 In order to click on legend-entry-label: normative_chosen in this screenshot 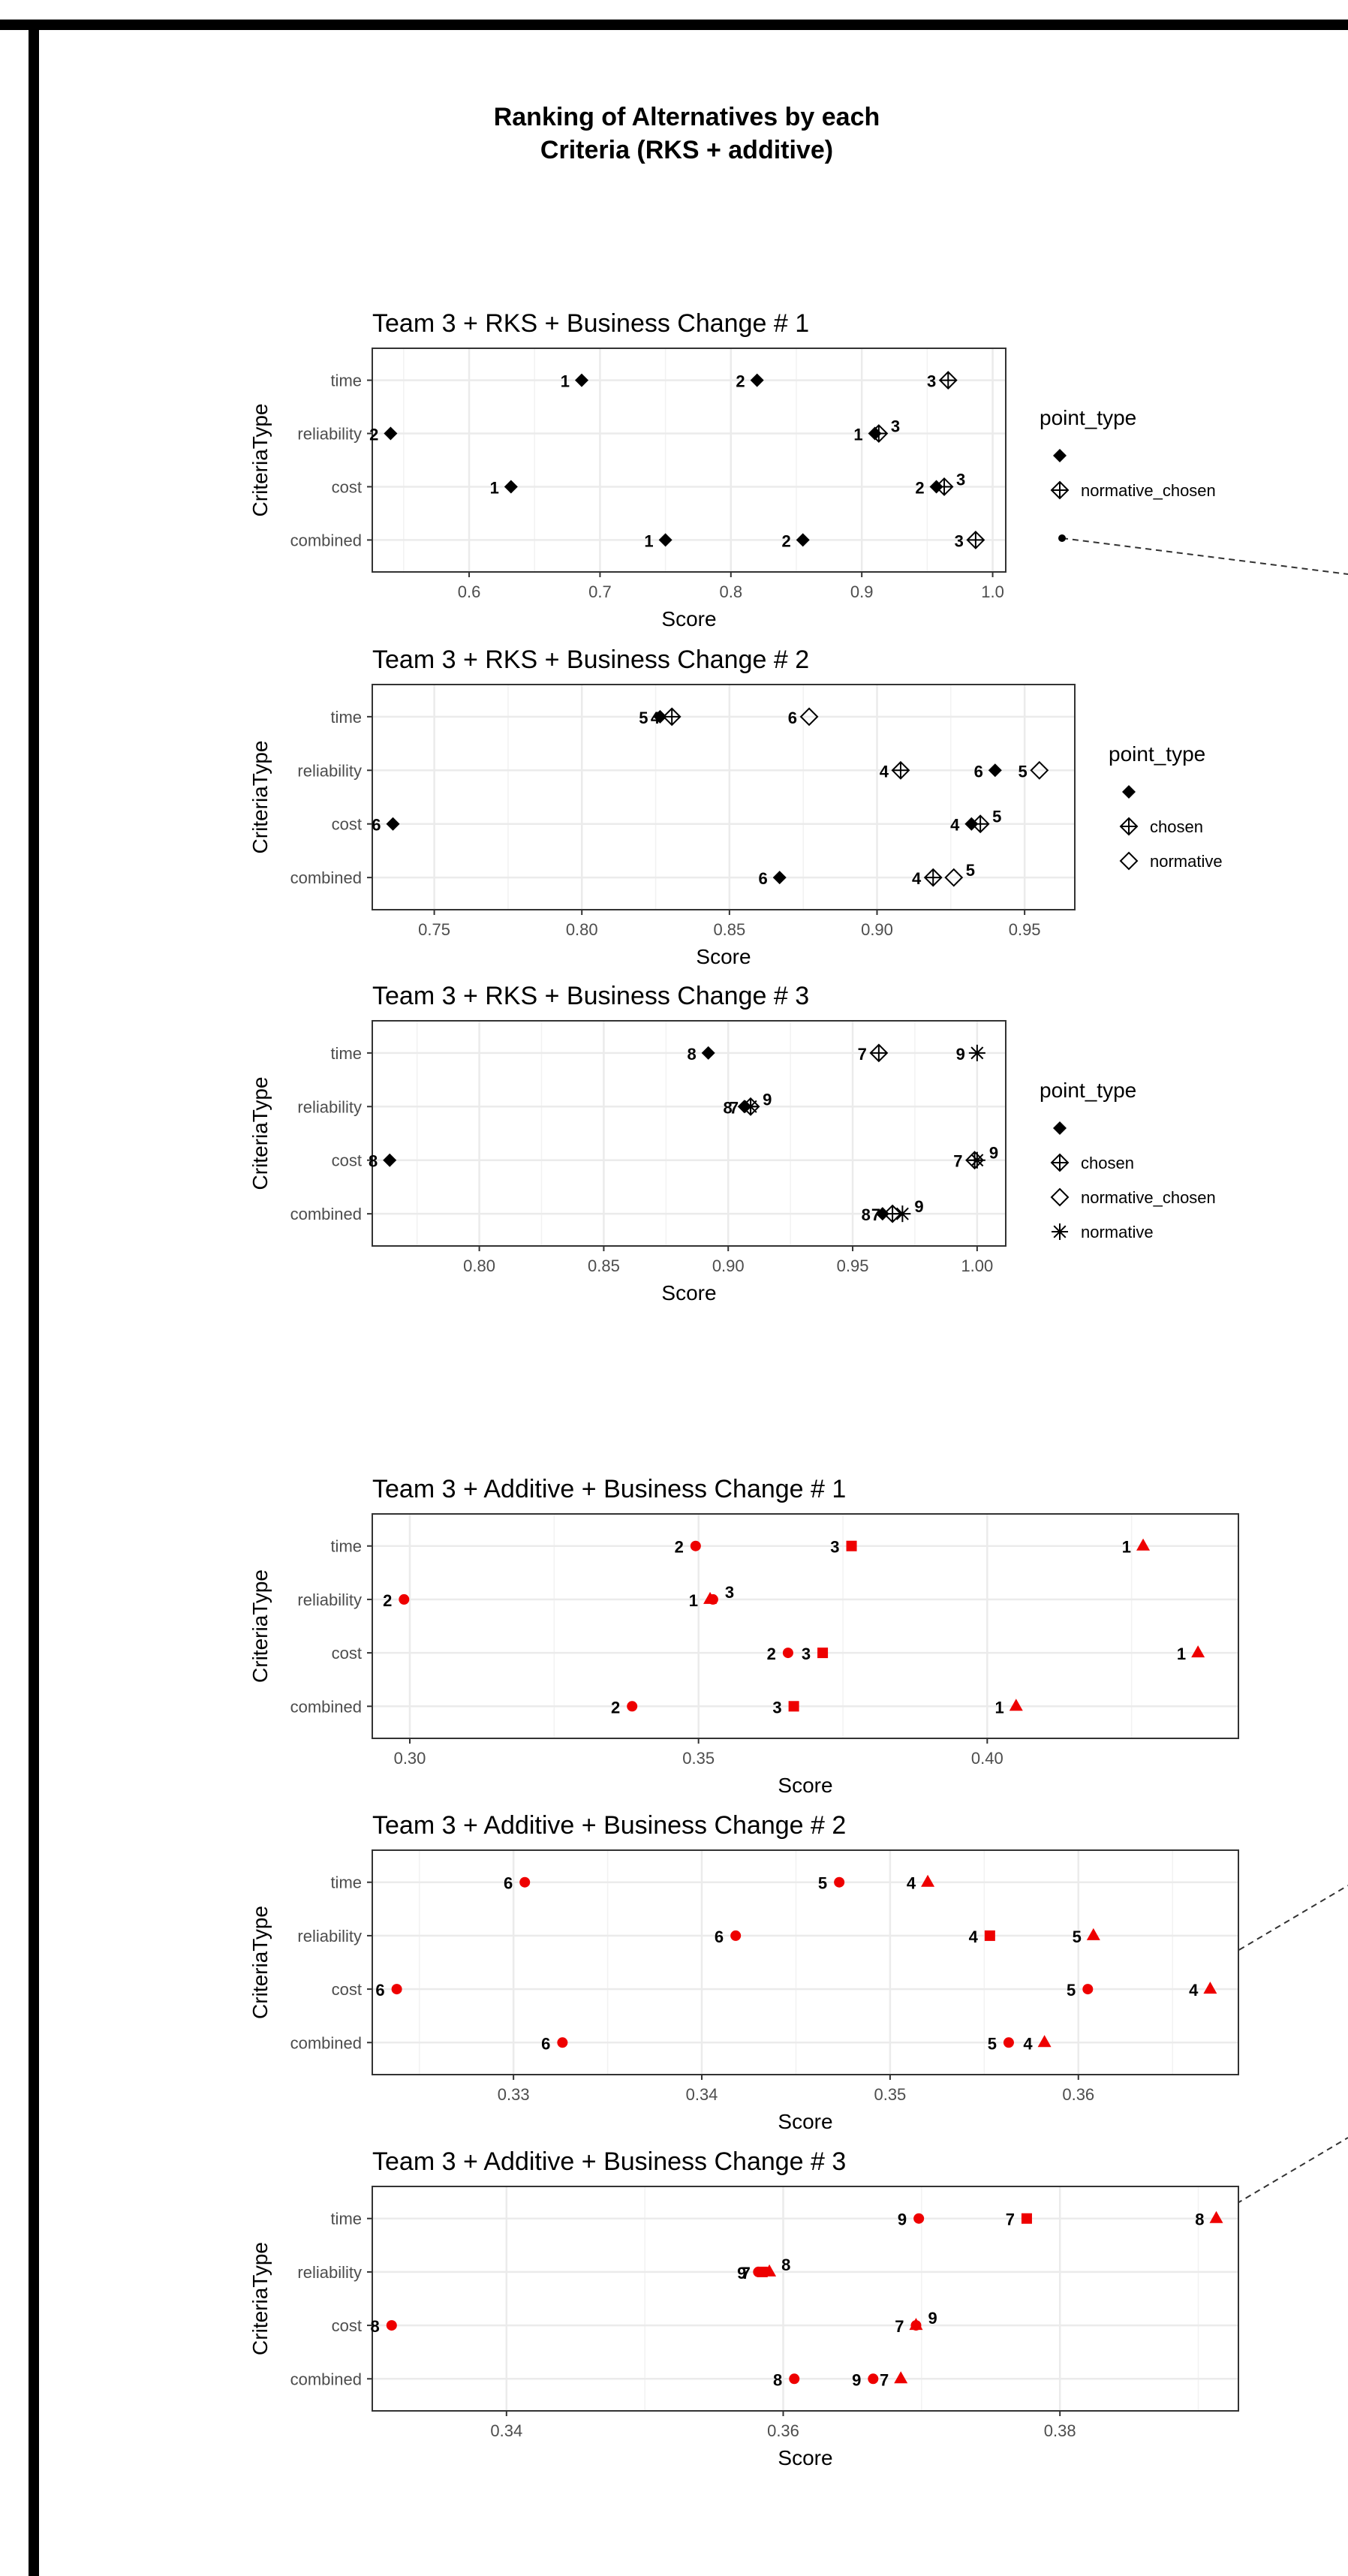, I will do `click(1148, 490)`.